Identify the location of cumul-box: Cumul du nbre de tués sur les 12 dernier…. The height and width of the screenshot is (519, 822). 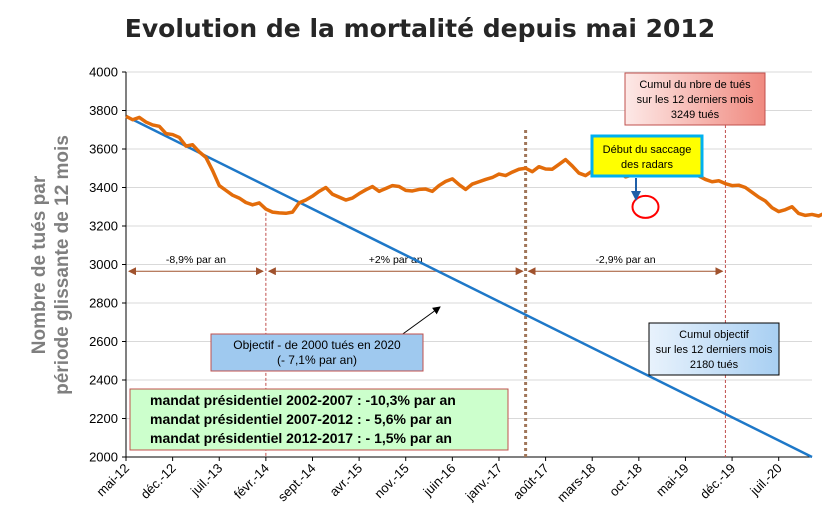
(695, 99).